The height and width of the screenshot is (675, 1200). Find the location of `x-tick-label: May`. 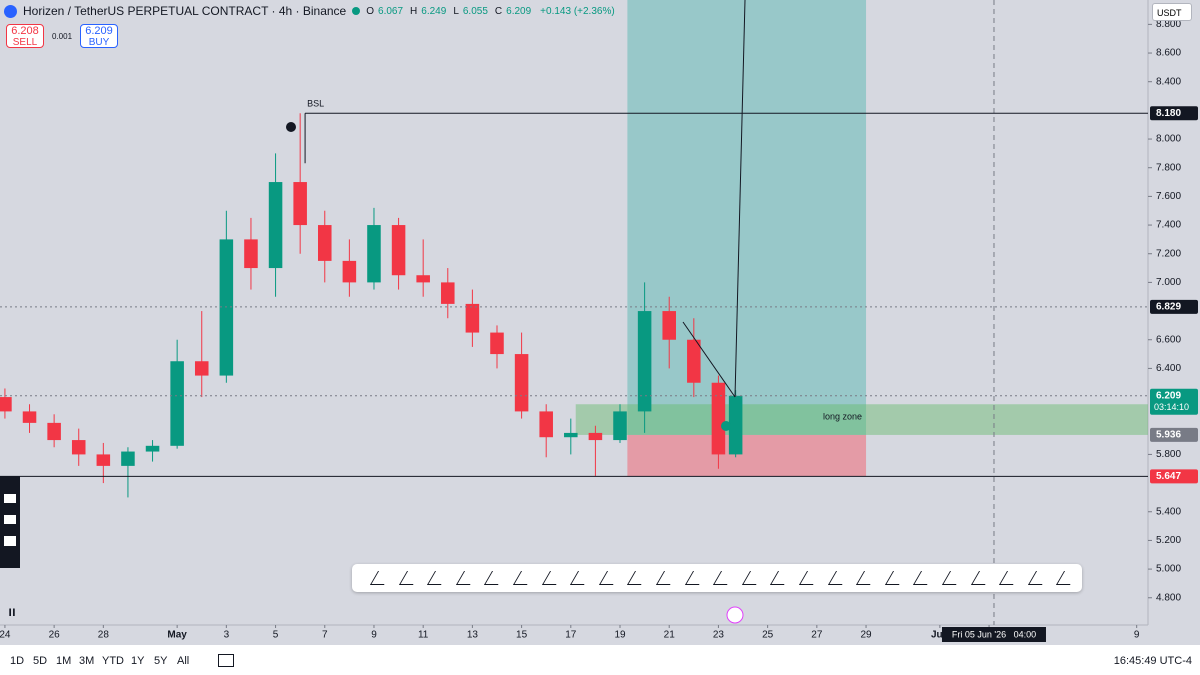

x-tick-label: May is located at coordinates (177, 635).